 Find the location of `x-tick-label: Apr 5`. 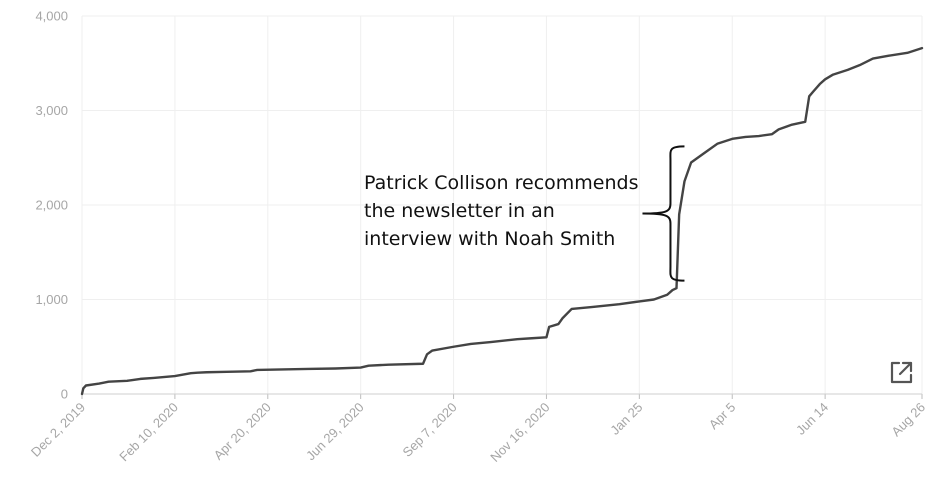

x-tick-label: Apr 5 is located at coordinates (722, 416).